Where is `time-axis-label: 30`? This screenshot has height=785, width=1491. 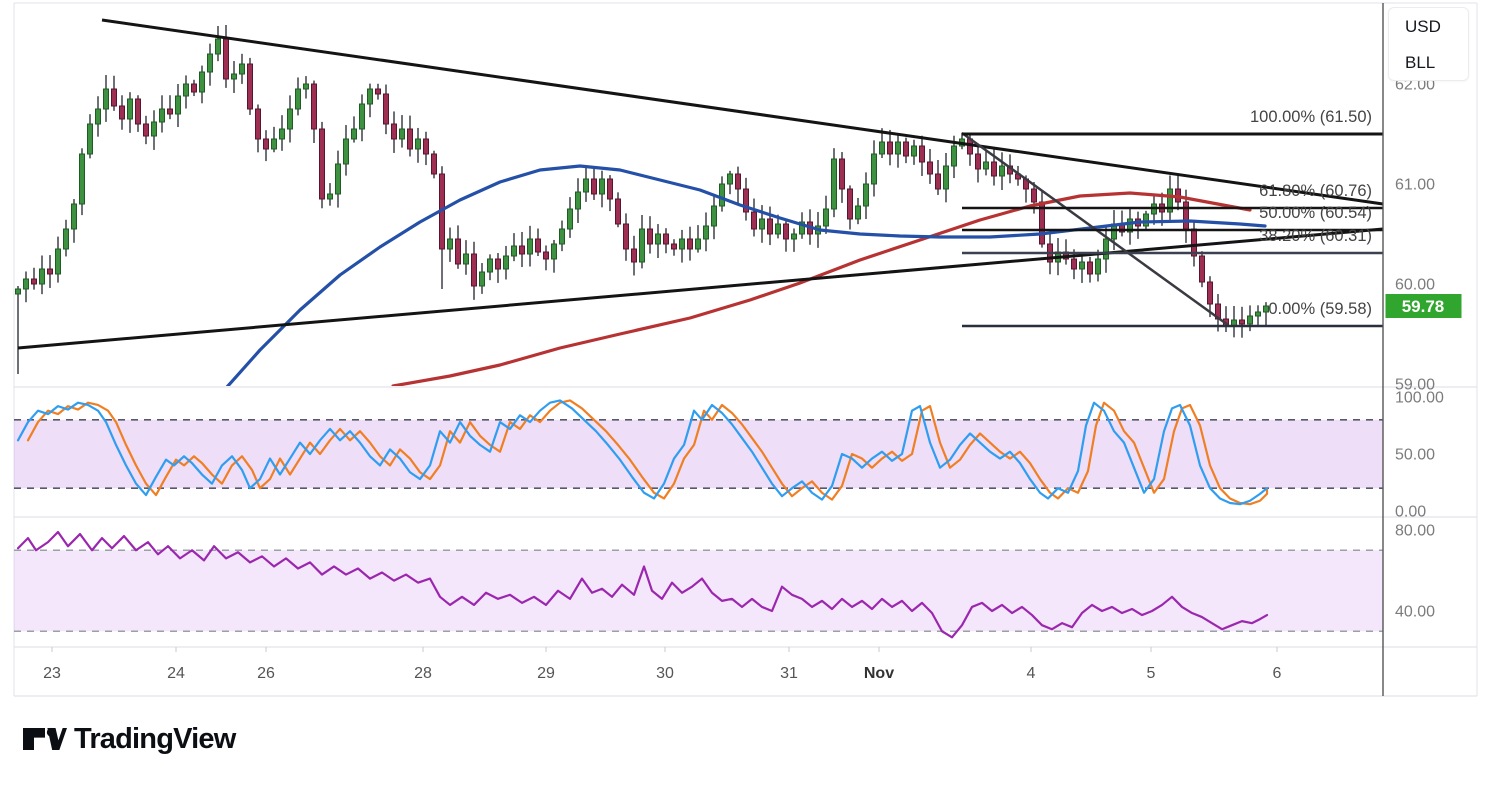
time-axis-label: 30 is located at coordinates (665, 673).